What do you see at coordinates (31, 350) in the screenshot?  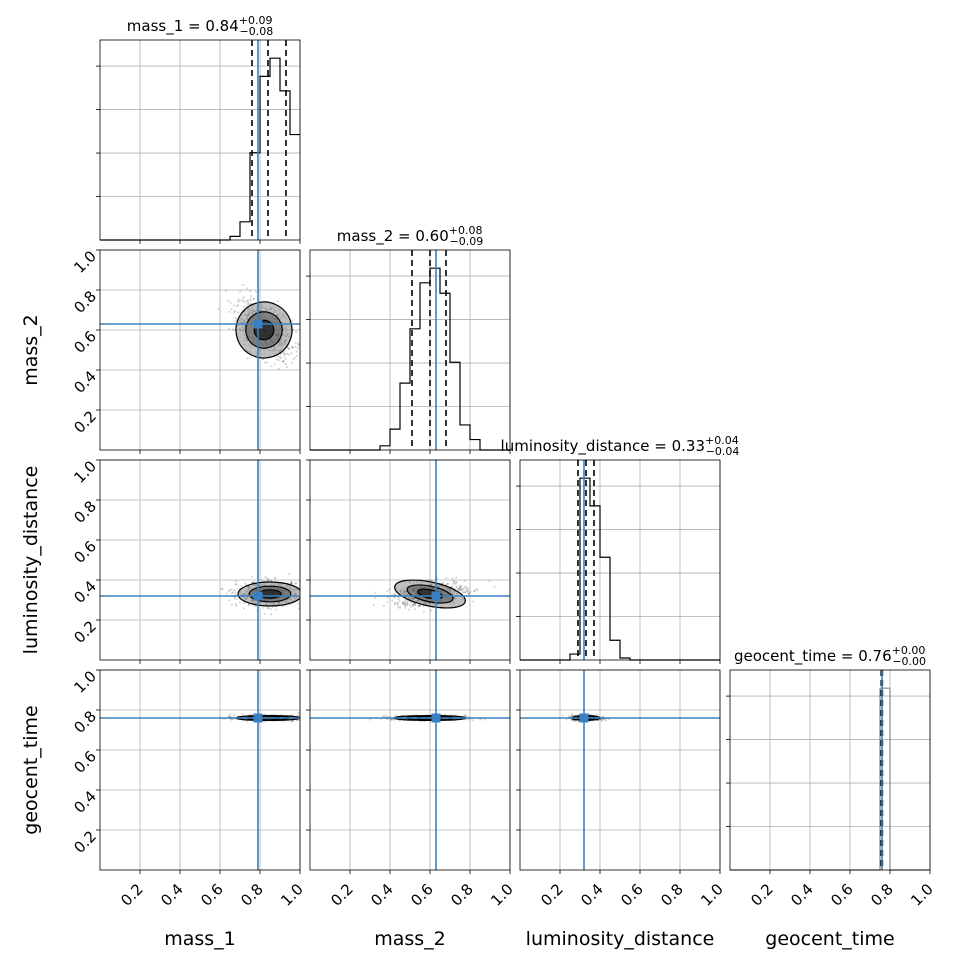 I see `y-axis-label-mass_2: mass_2` at bounding box center [31, 350].